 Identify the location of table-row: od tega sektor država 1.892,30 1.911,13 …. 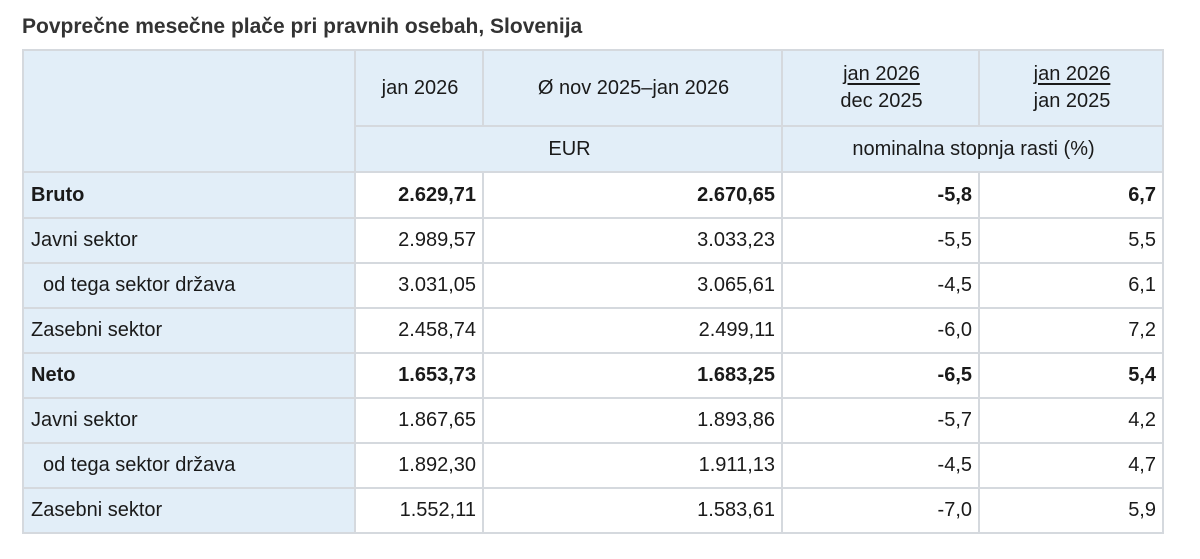
(593, 465).